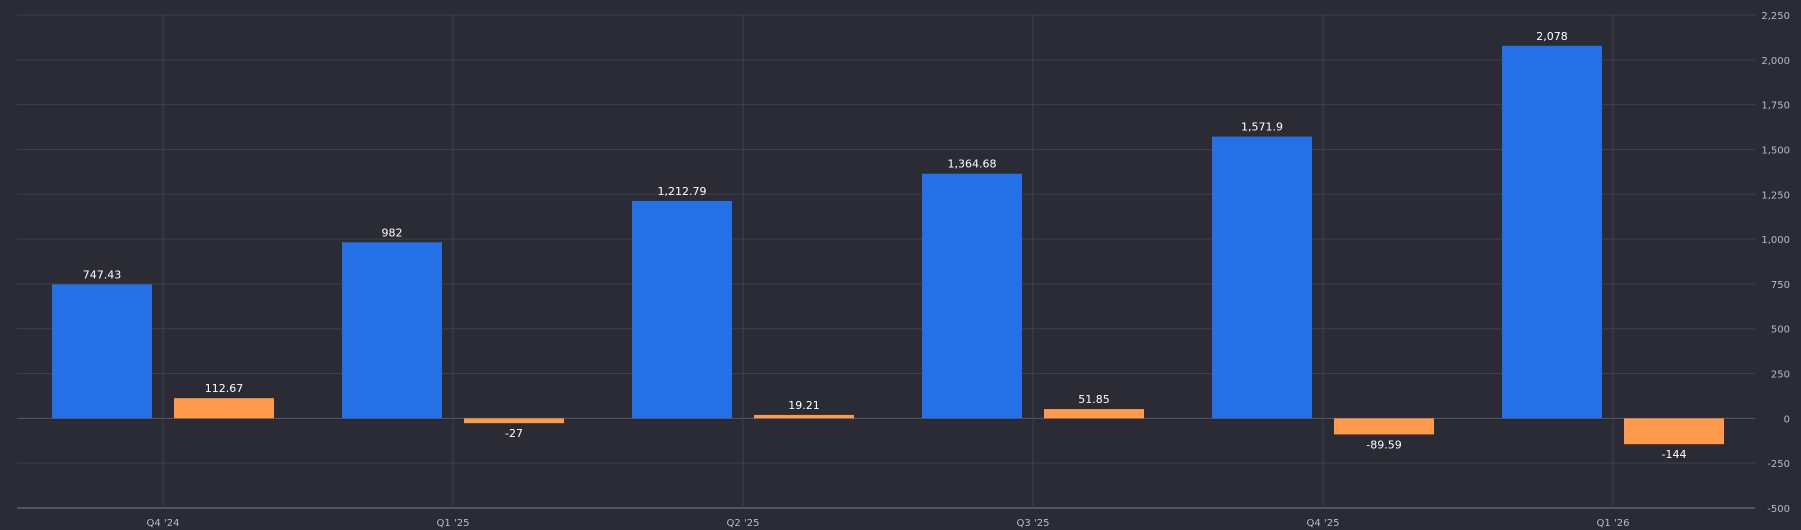 Image resolution: width=1801 pixels, height=530 pixels. Describe the element at coordinates (102, 274) in the screenshot. I see `bar-value-label: 747.43` at that location.